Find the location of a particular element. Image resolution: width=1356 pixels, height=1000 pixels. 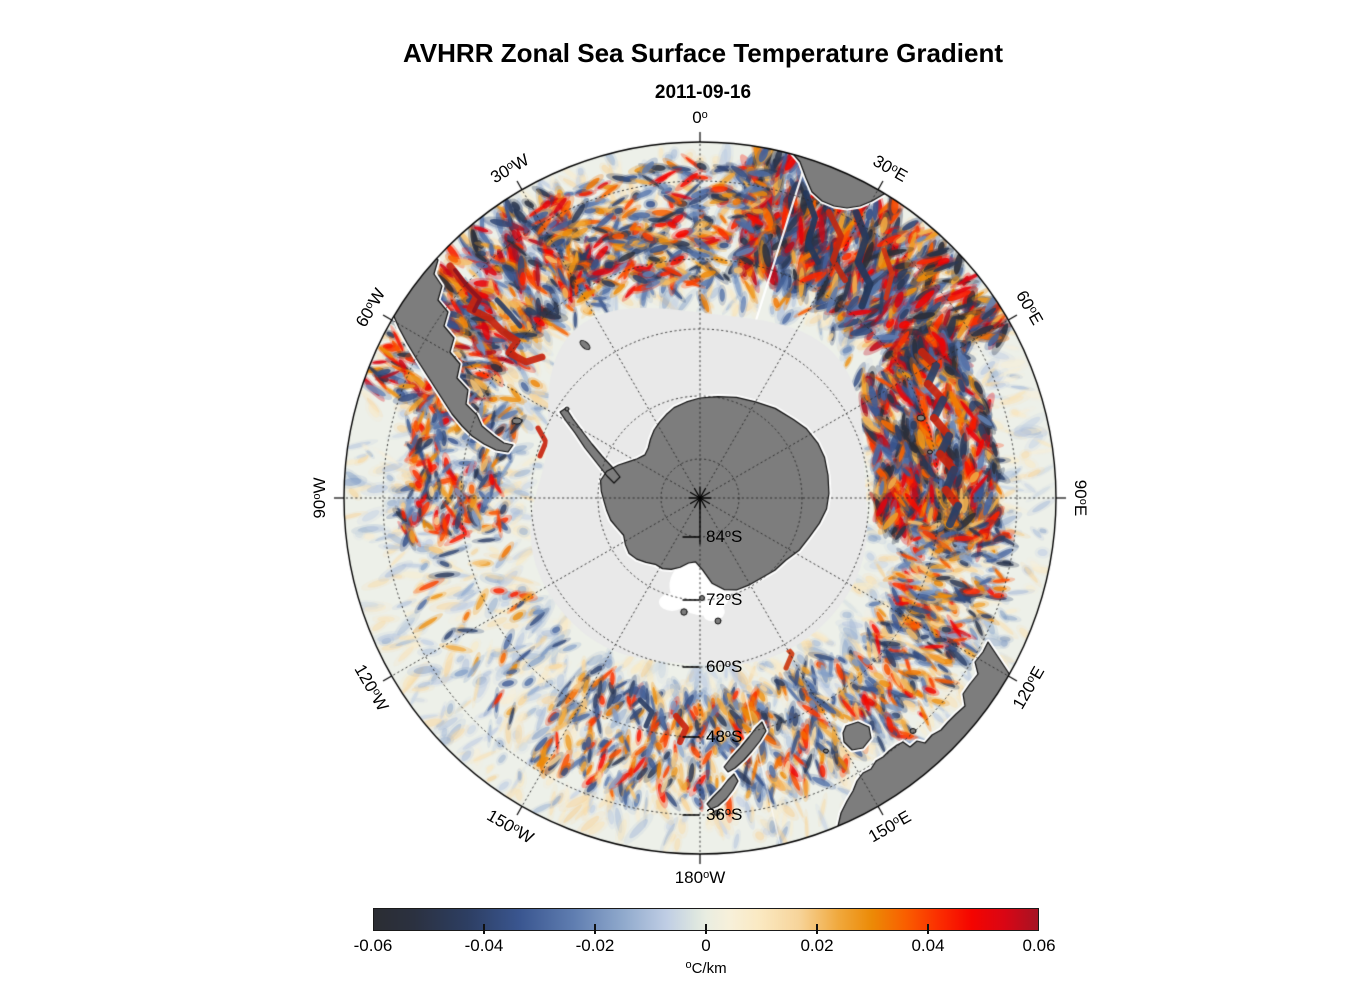

meridian-label-90E: 90oE is located at coordinates (1080, 498).